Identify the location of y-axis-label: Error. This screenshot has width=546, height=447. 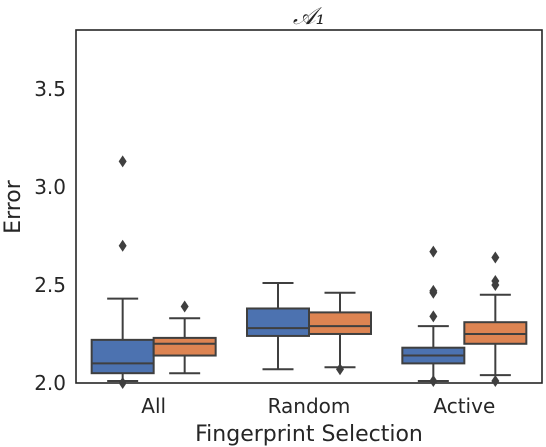
(13, 206).